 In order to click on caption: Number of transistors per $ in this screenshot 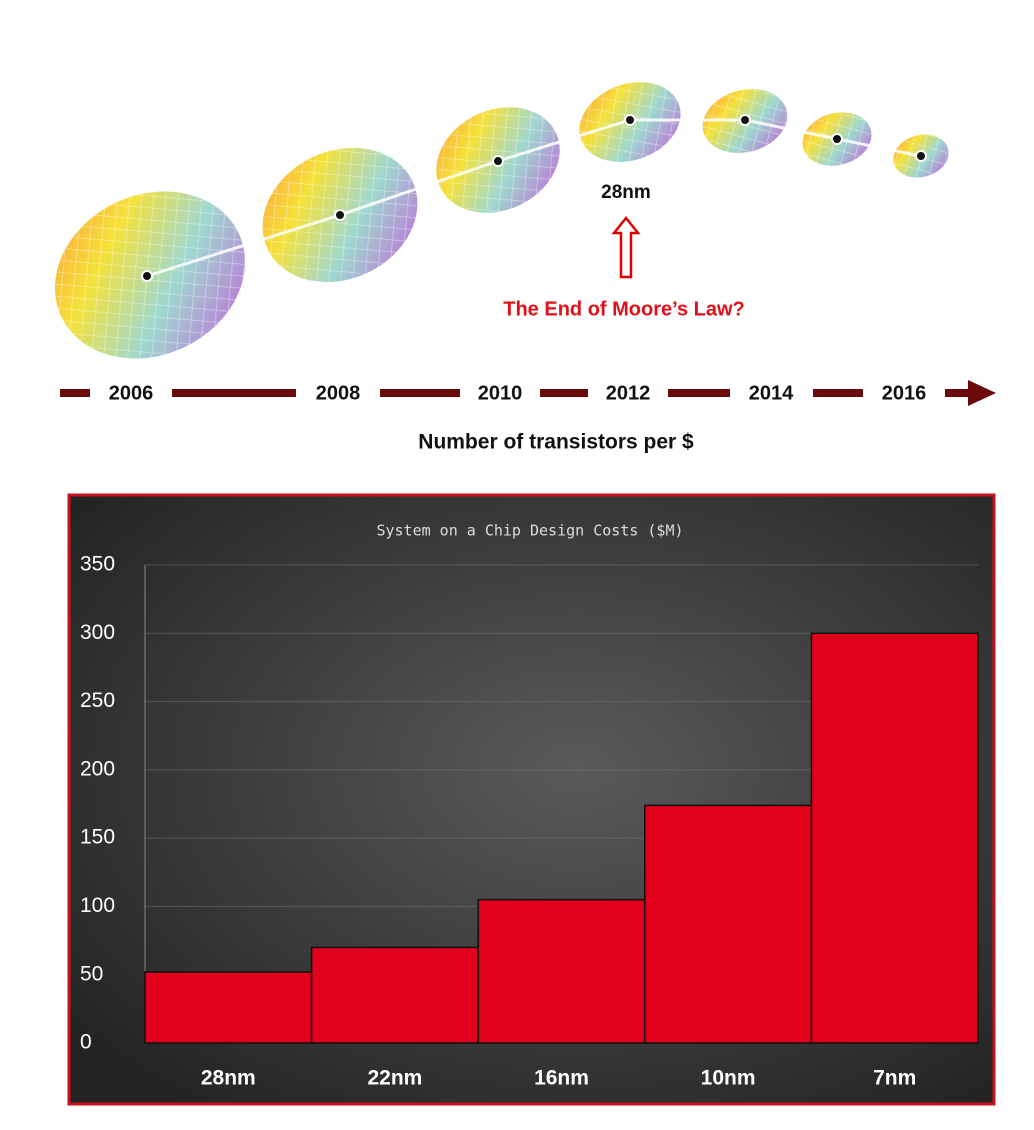, I will do `click(556, 442)`.